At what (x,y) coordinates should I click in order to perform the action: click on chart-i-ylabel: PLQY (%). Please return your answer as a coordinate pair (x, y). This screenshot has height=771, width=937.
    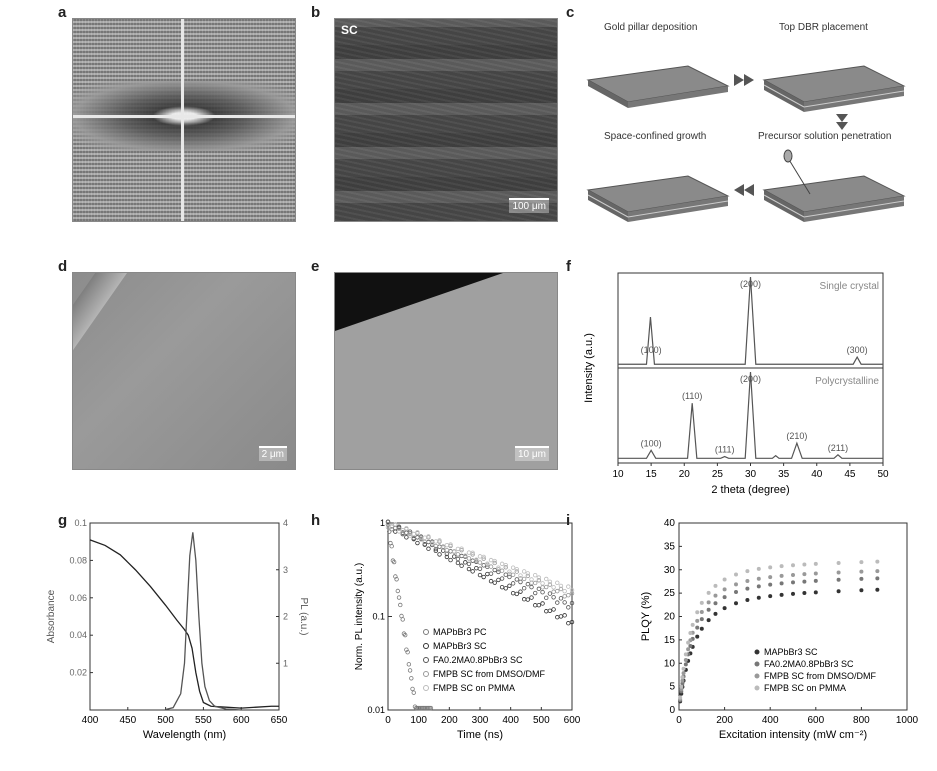
    Looking at the image, I should click on (646, 616).